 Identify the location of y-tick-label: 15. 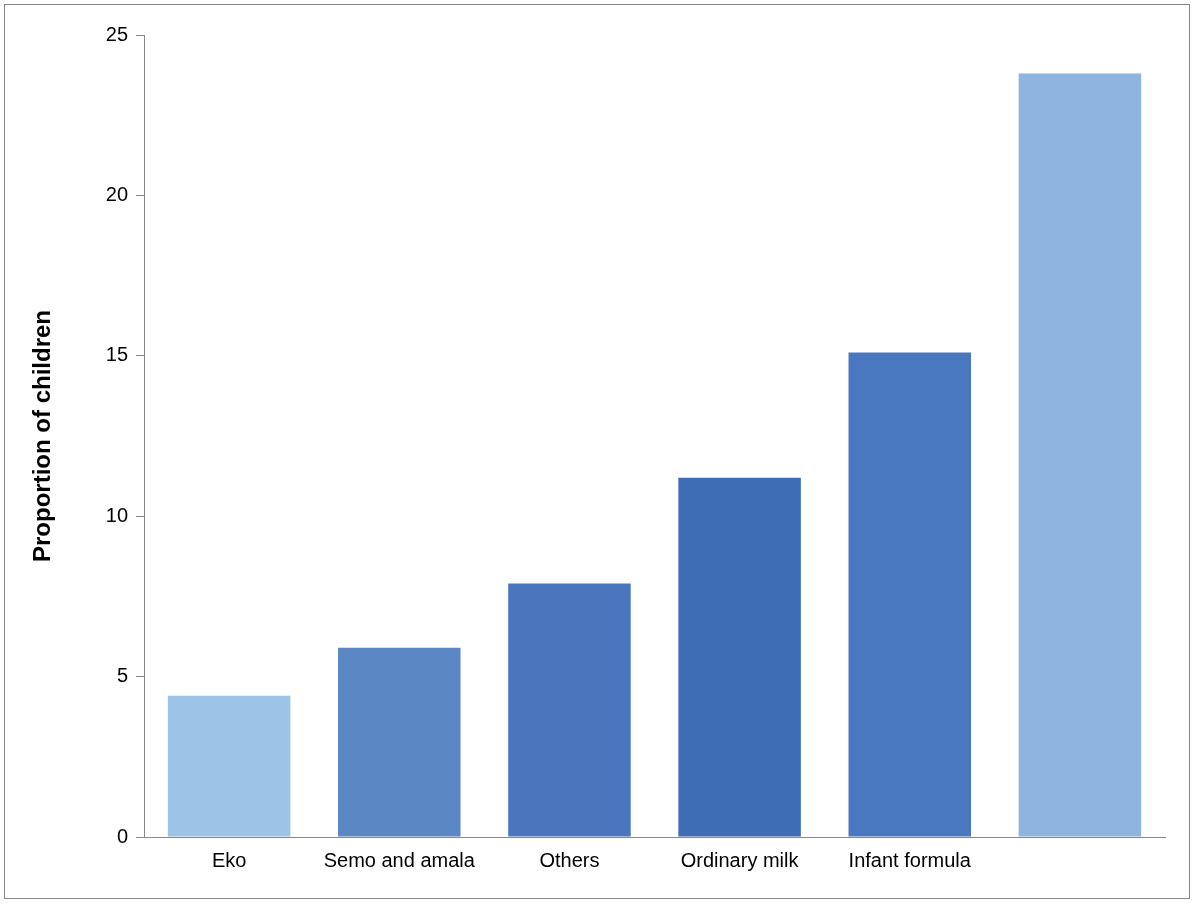
(117, 354).